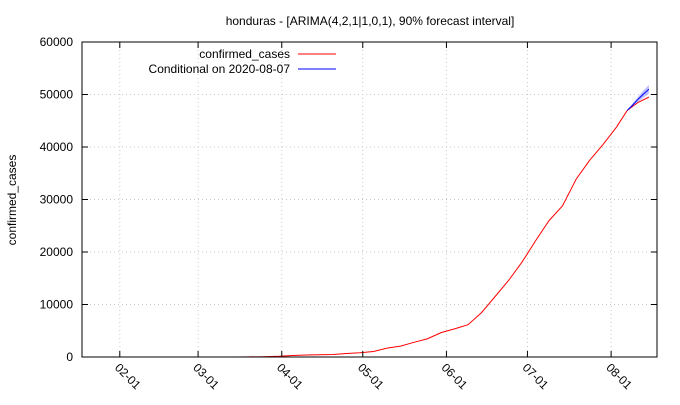  I want to click on x-tick-label: 06-01, so click(455, 377).